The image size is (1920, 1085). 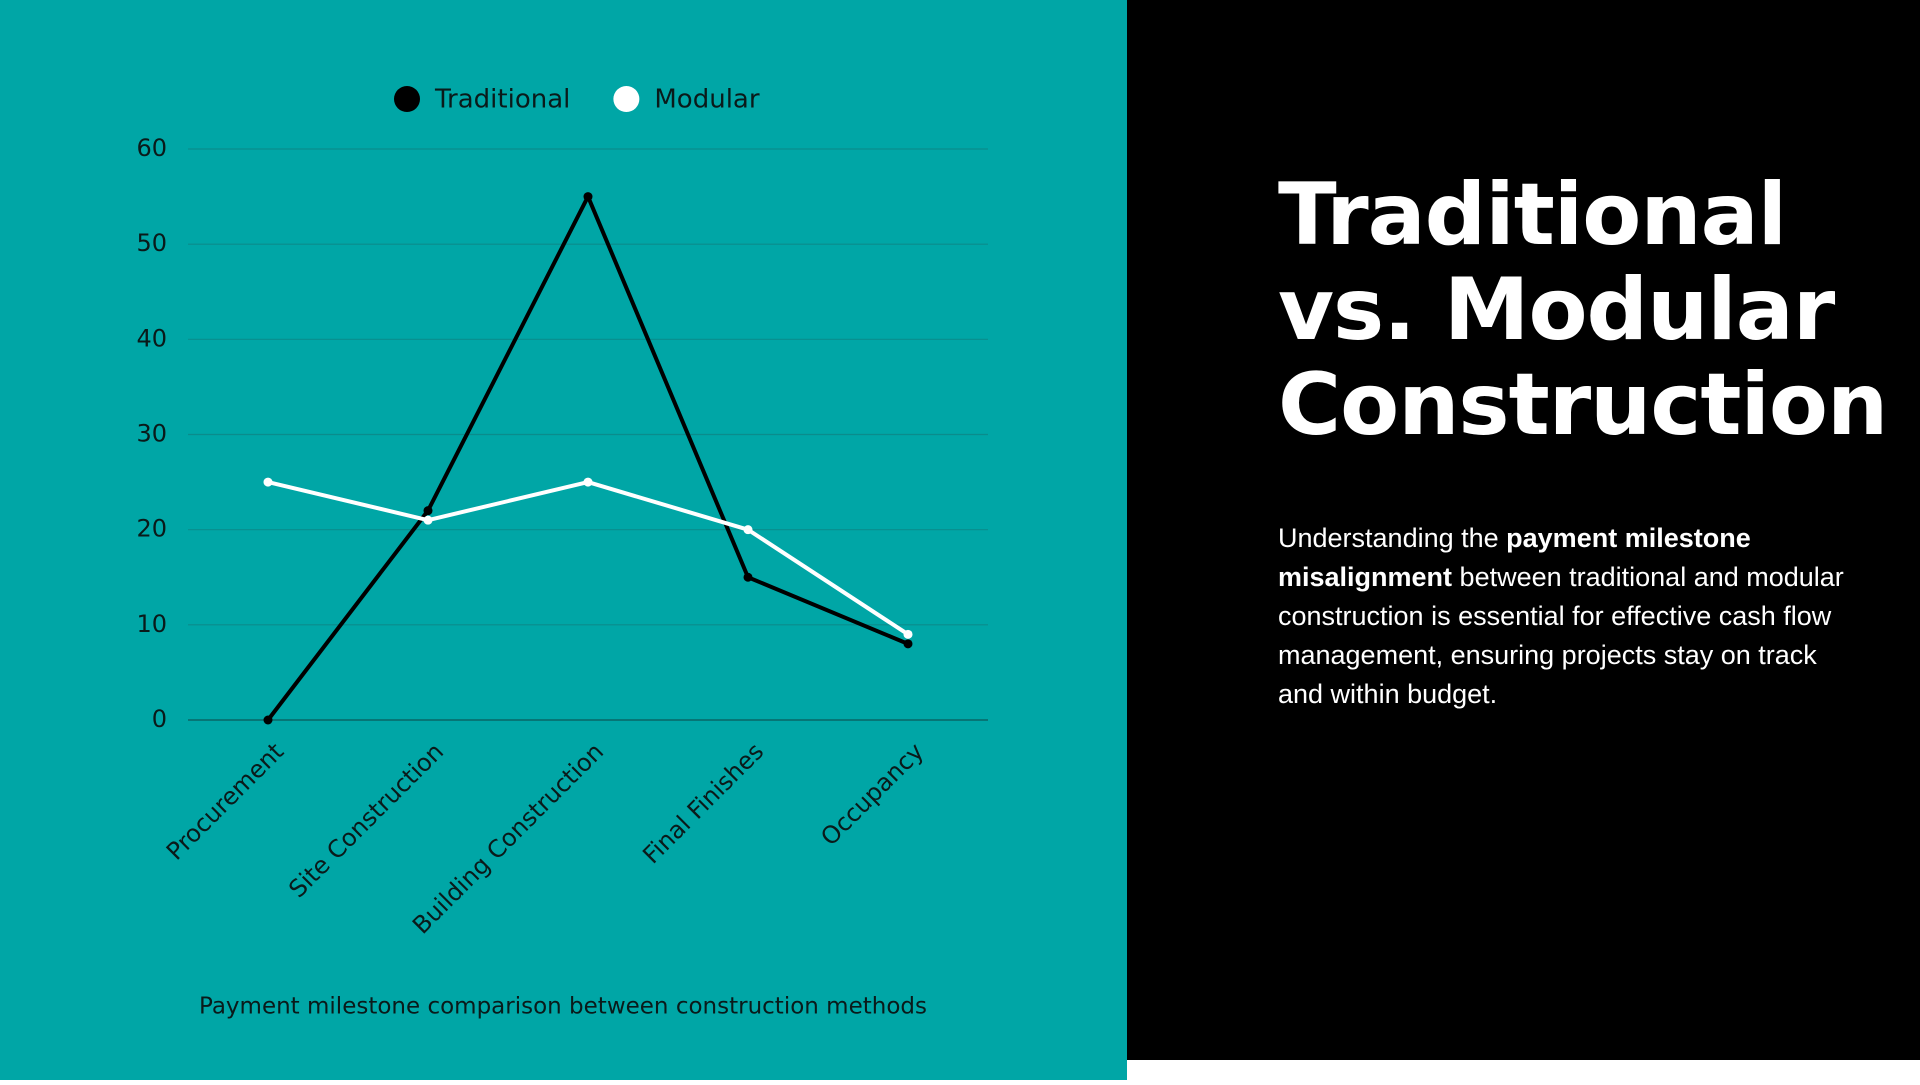 I want to click on x-tick-label: Site Construction, so click(x=366, y=820).